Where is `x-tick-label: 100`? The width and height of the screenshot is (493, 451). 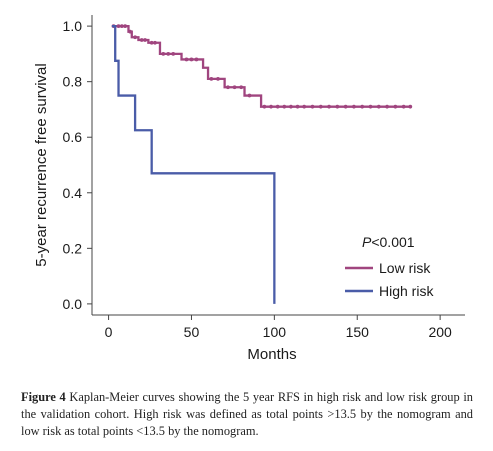 x-tick-label: 100 is located at coordinates (275, 332).